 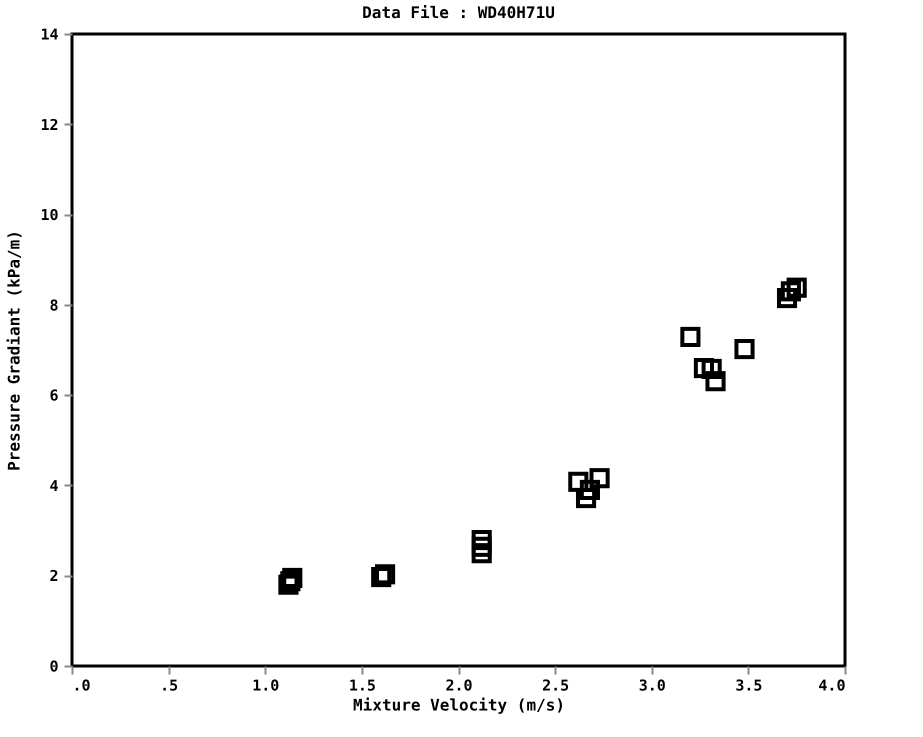 What do you see at coordinates (53, 395) in the screenshot?
I see `y-tick-label: 6` at bounding box center [53, 395].